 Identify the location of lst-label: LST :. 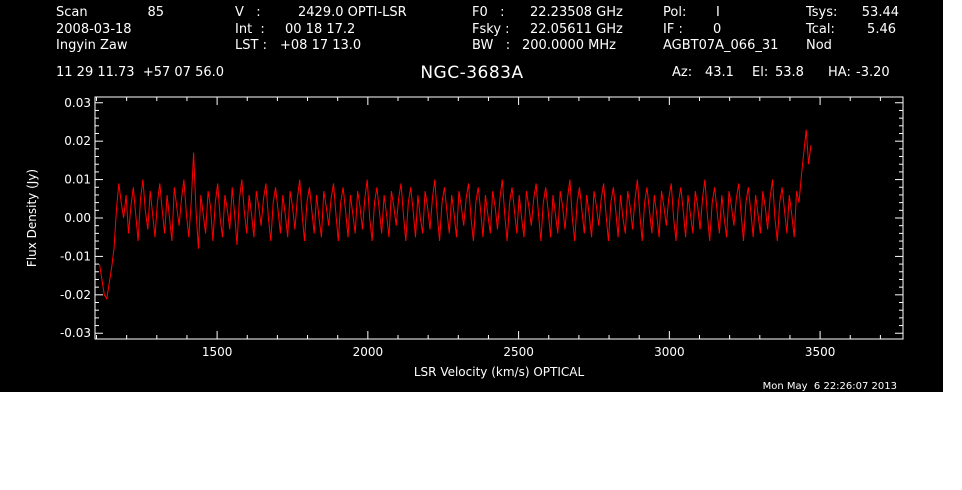
(251, 45).